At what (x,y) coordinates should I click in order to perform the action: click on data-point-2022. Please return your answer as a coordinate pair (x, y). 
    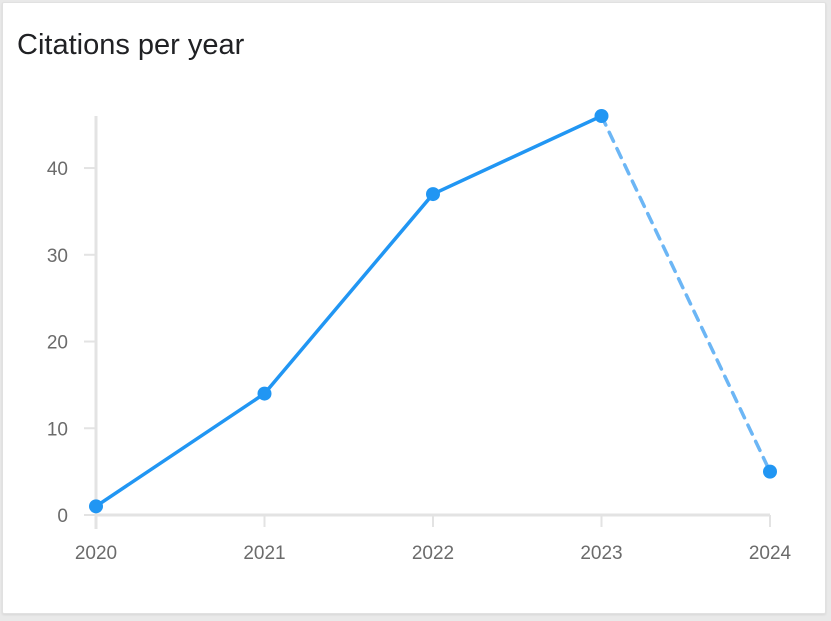
    Looking at the image, I should click on (433, 194).